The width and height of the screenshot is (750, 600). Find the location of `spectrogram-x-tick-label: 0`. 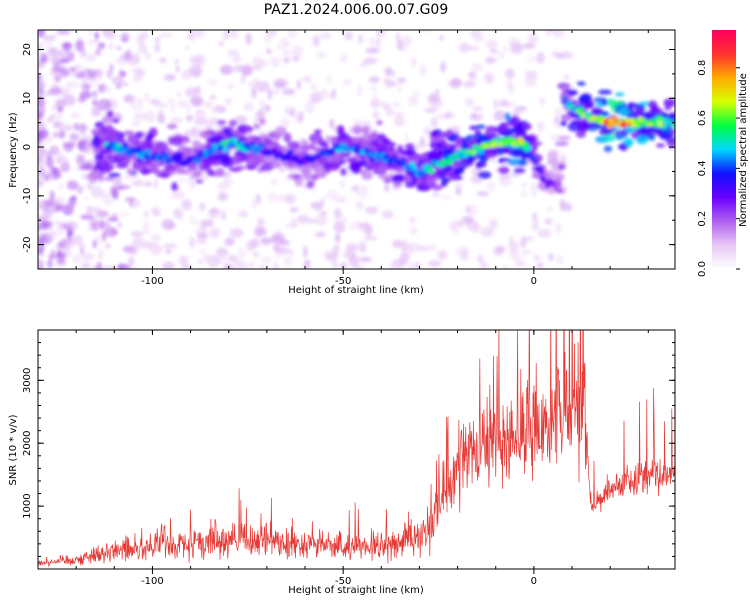

spectrogram-x-tick-label: 0 is located at coordinates (534, 281).